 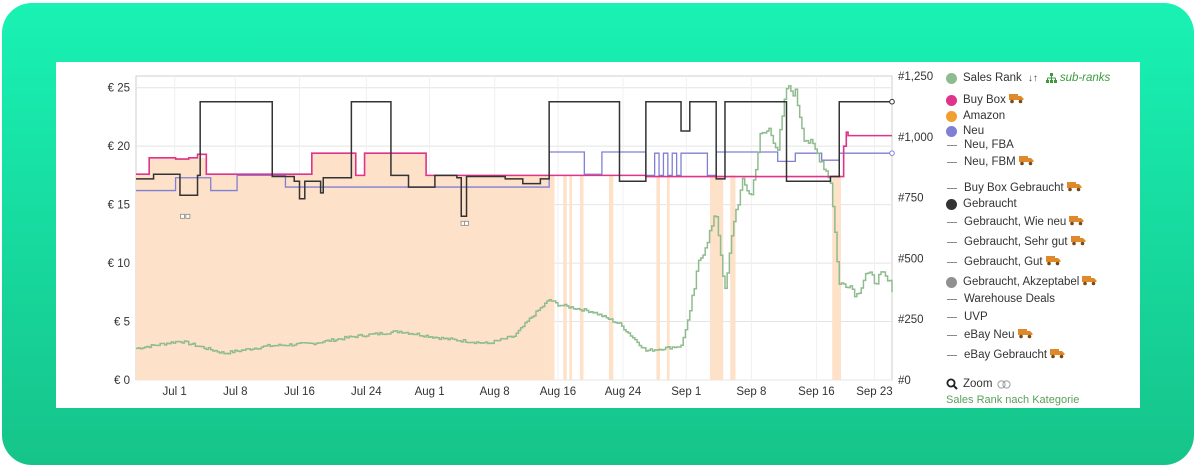 What do you see at coordinates (976, 317) in the screenshot?
I see `legend-item-label: UVP` at bounding box center [976, 317].